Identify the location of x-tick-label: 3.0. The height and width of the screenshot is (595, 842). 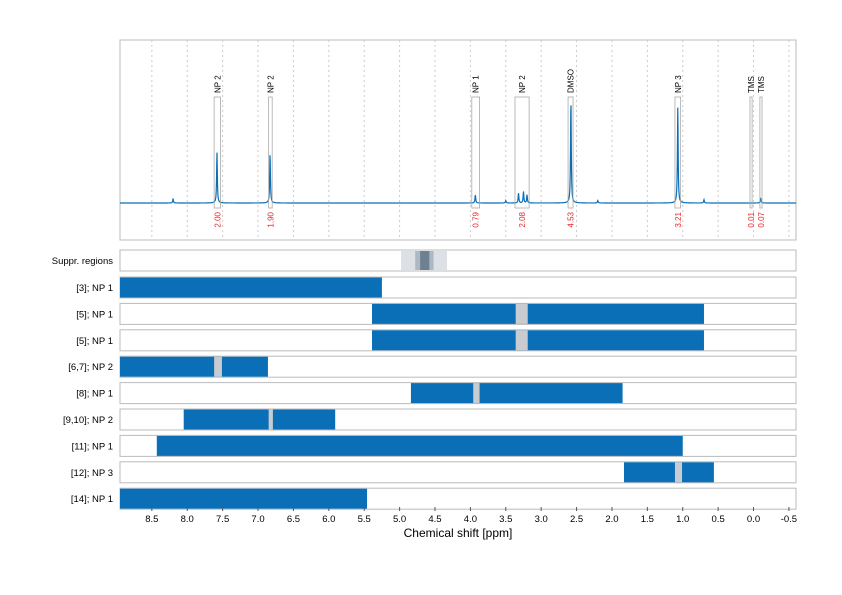
(541, 519).